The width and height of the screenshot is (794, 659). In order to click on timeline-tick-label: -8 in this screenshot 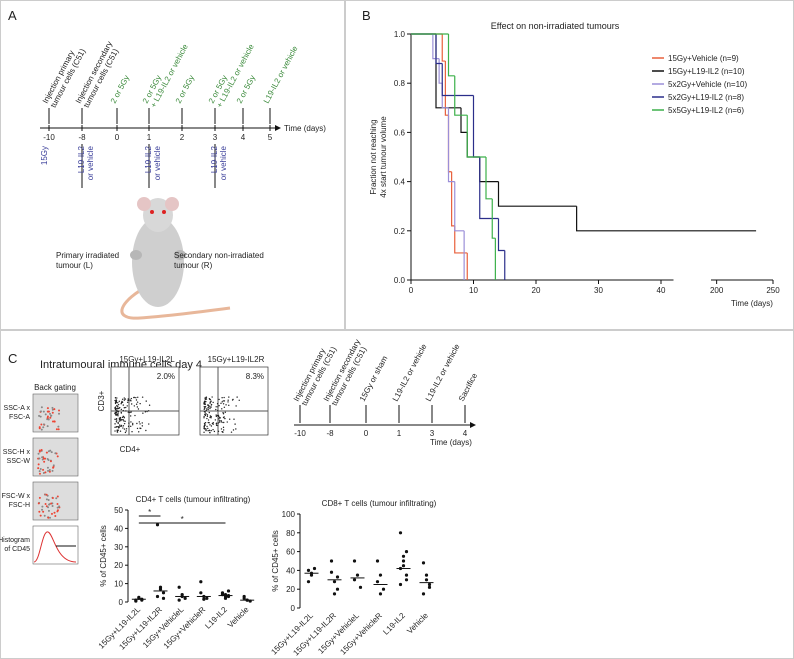, I will do `click(82, 137)`.